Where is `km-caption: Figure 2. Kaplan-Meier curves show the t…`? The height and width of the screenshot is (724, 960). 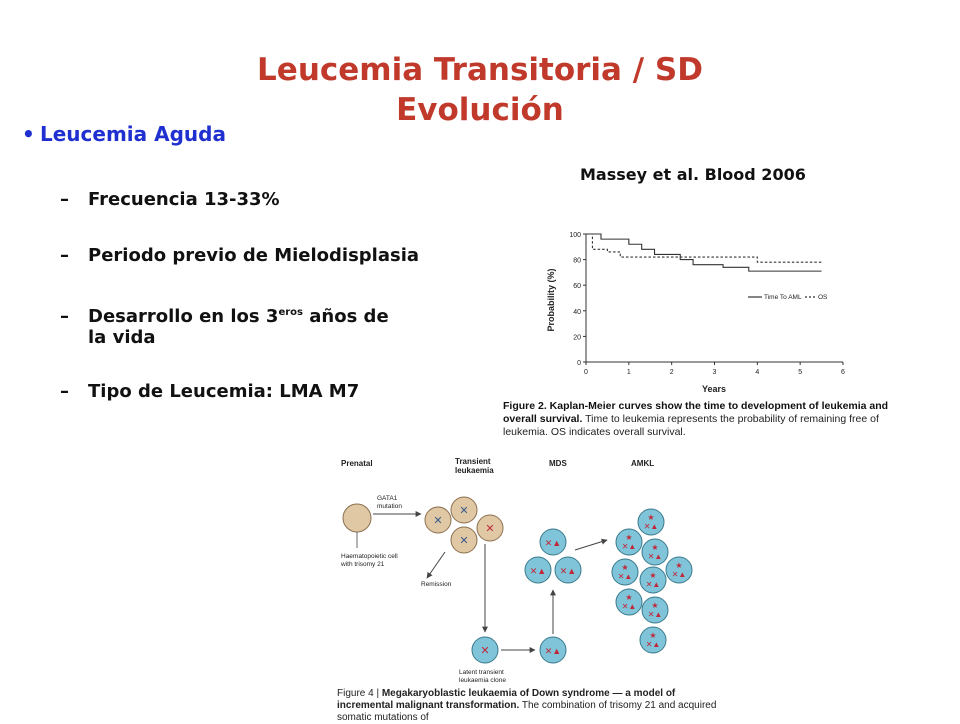 km-caption: Figure 2. Kaplan-Meier curves show the t… is located at coordinates (713, 419).